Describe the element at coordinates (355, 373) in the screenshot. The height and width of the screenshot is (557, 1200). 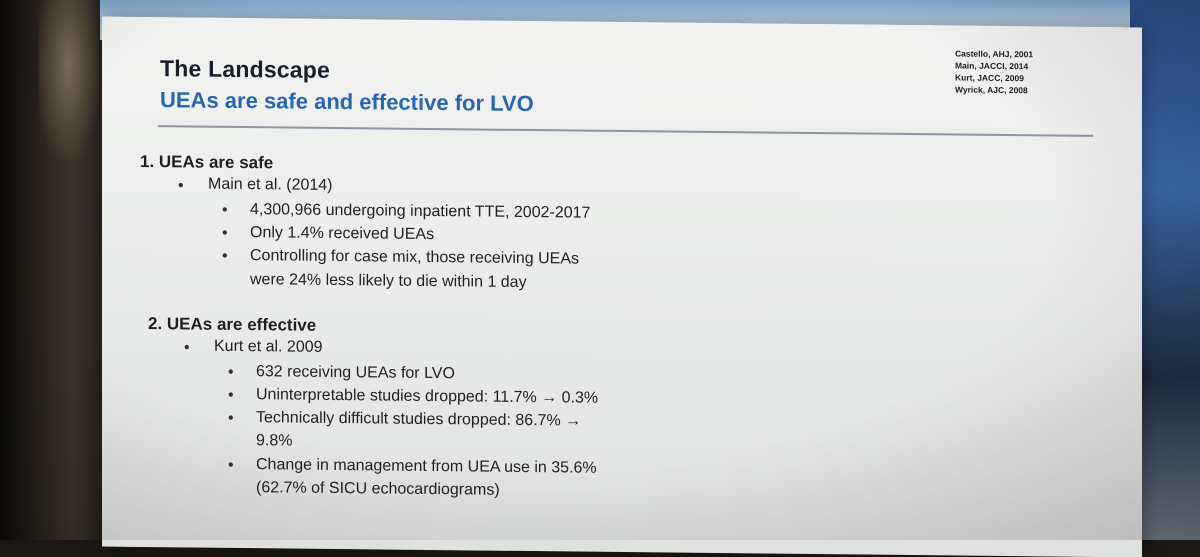
I see `point-632-receiving: 632 receiving UEAs for LVO` at that location.